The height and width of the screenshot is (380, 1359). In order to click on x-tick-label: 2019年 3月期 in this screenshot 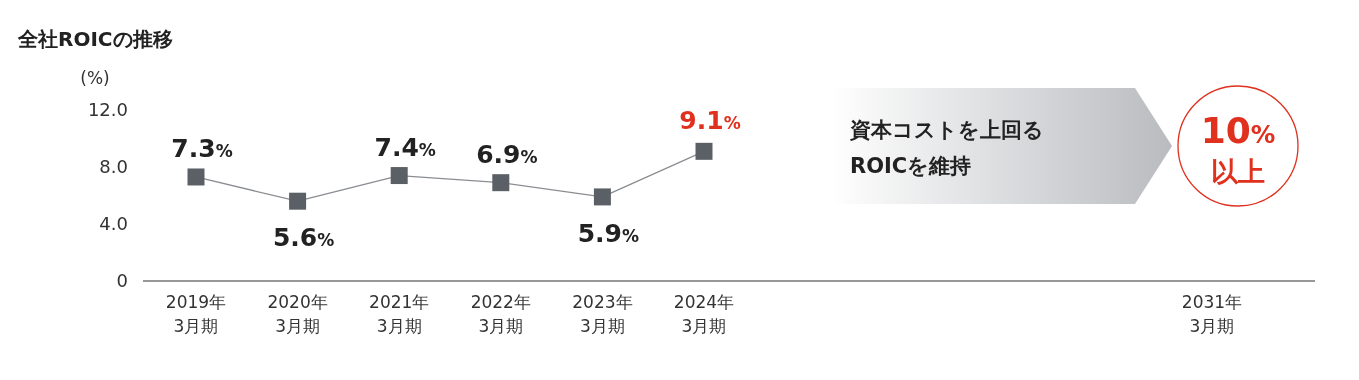, I will do `click(196, 314)`.